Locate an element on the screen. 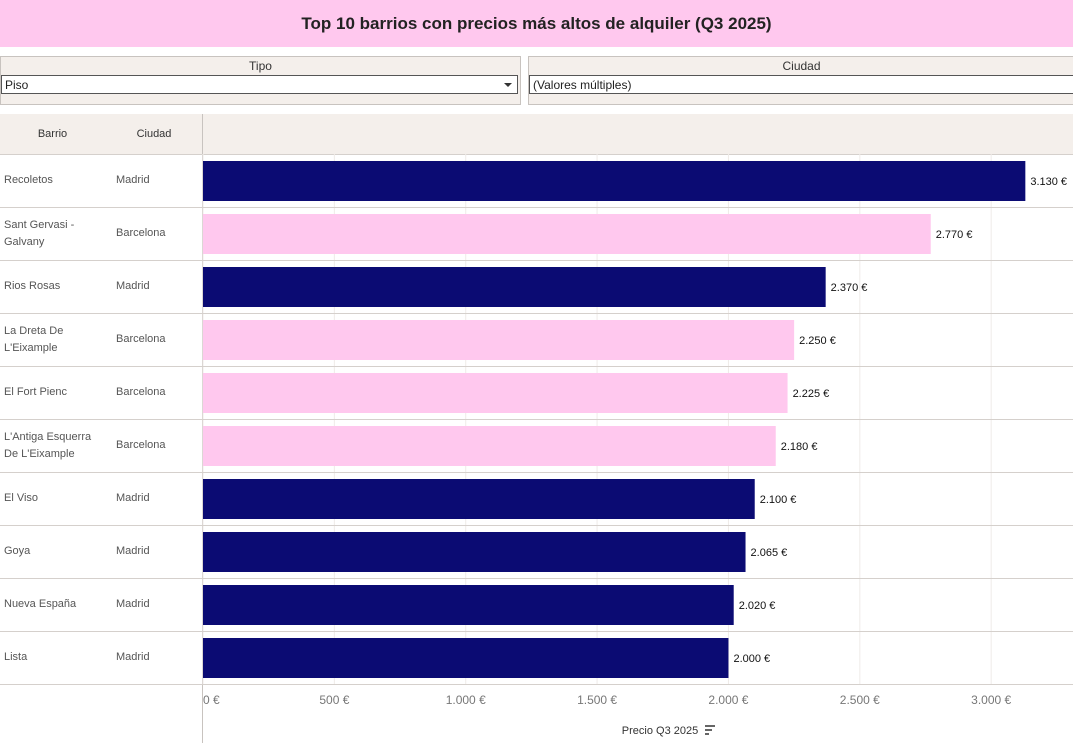  x-tick-label: 1.500 € is located at coordinates (597, 700).